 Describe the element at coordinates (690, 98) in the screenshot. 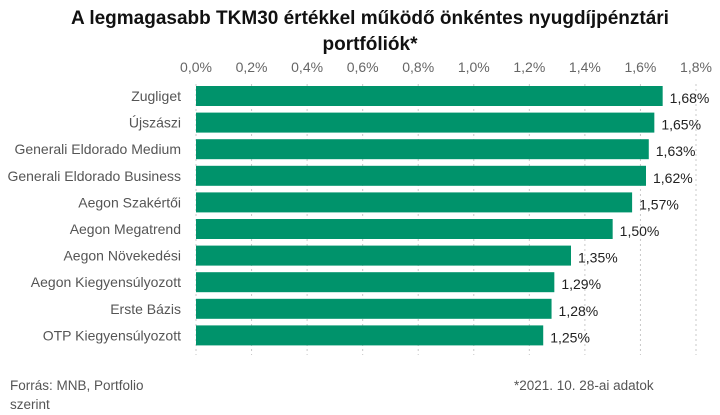

I see `value-label: 1,68%` at that location.